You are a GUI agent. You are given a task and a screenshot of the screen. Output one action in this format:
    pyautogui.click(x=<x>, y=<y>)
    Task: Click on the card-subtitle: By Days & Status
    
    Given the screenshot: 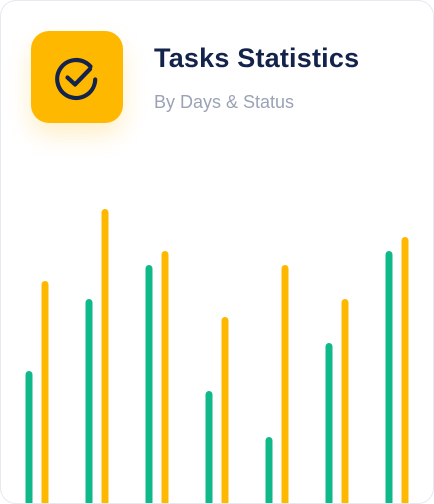 What is the action you would take?
    pyautogui.click(x=224, y=102)
    